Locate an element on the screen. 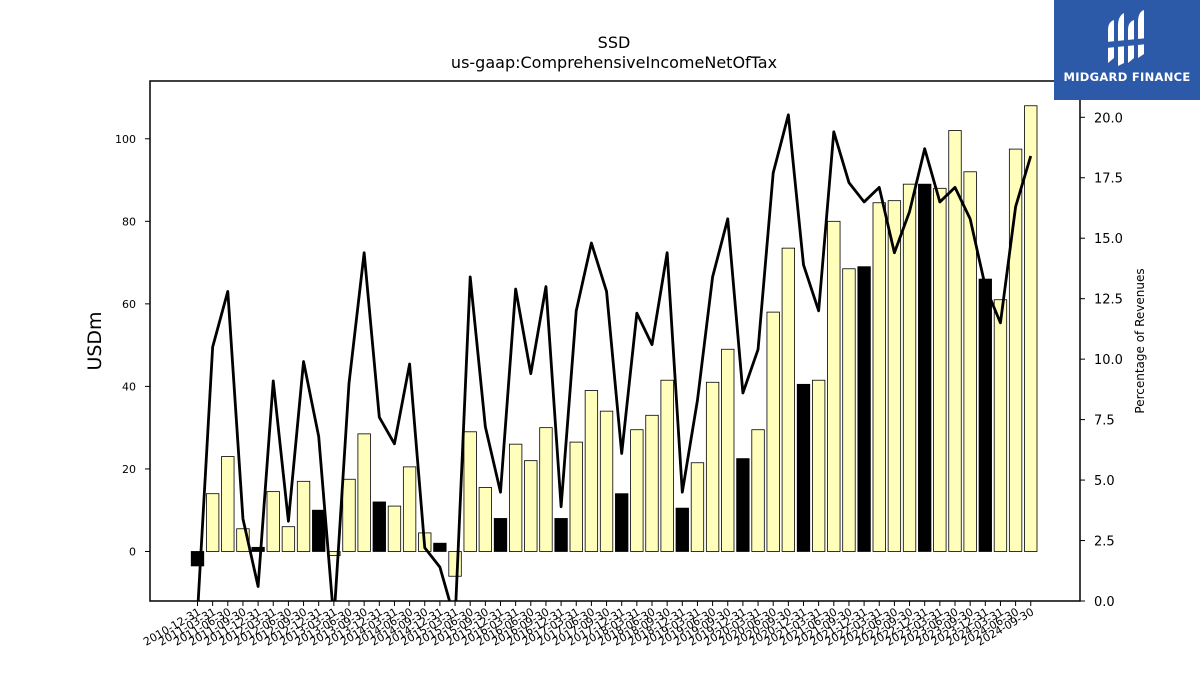 This screenshot has width=1200, height=675. y2-tick-label: 0.0 is located at coordinates (1104, 602).